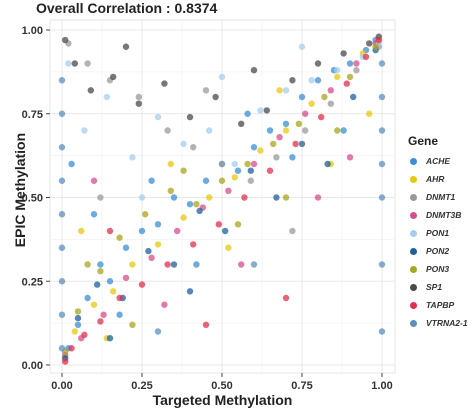 The height and width of the screenshot is (411, 474). What do you see at coordinates (222, 400) in the screenshot?
I see `x-axis-label: Targeted Methylation` at bounding box center [222, 400].